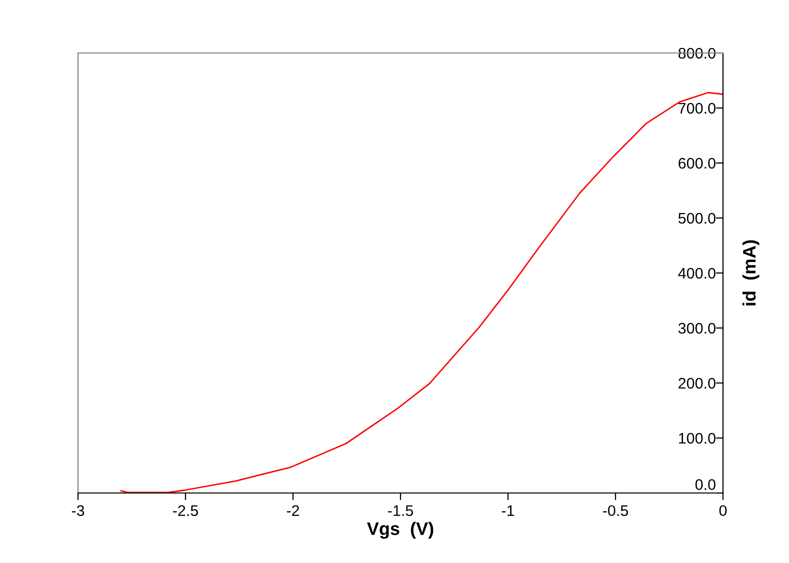  Describe the element at coordinates (697, 383) in the screenshot. I see `y-tick-label: 200.0` at that location.